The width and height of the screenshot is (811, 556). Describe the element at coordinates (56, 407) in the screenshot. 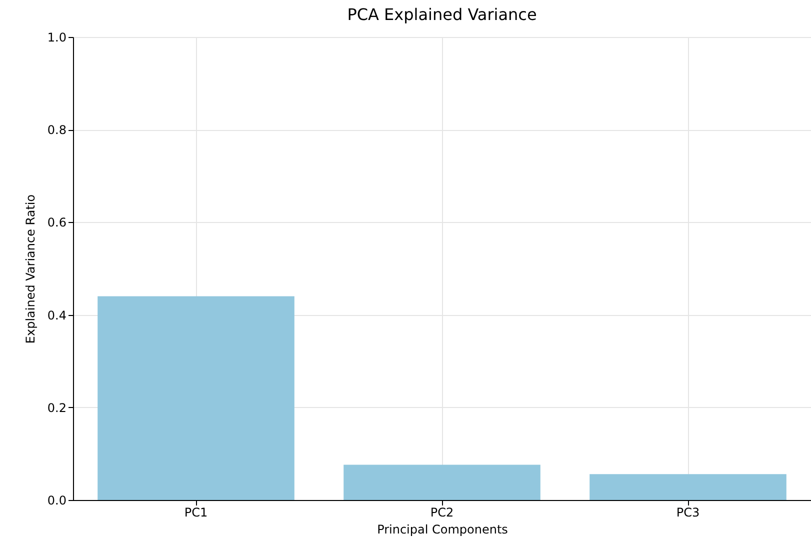

I see `y-tick-label: 0.2` at that location.